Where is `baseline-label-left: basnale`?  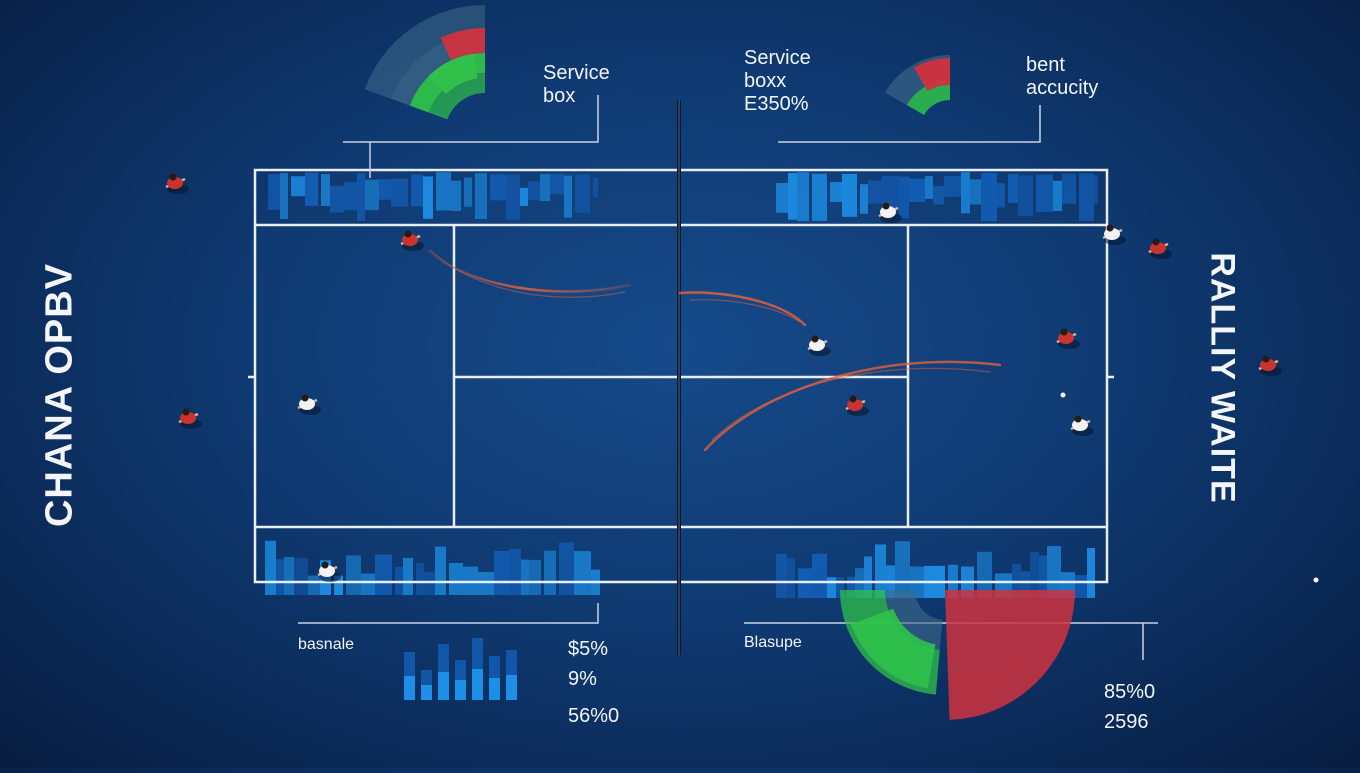 baseline-label-left: basnale is located at coordinates (326, 644).